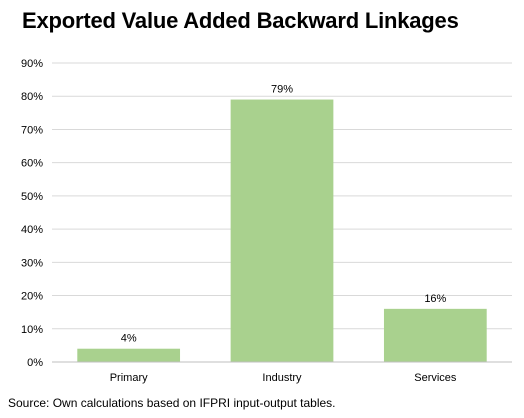  What do you see at coordinates (35, 363) in the screenshot?
I see `y-tick-label: 0%` at bounding box center [35, 363].